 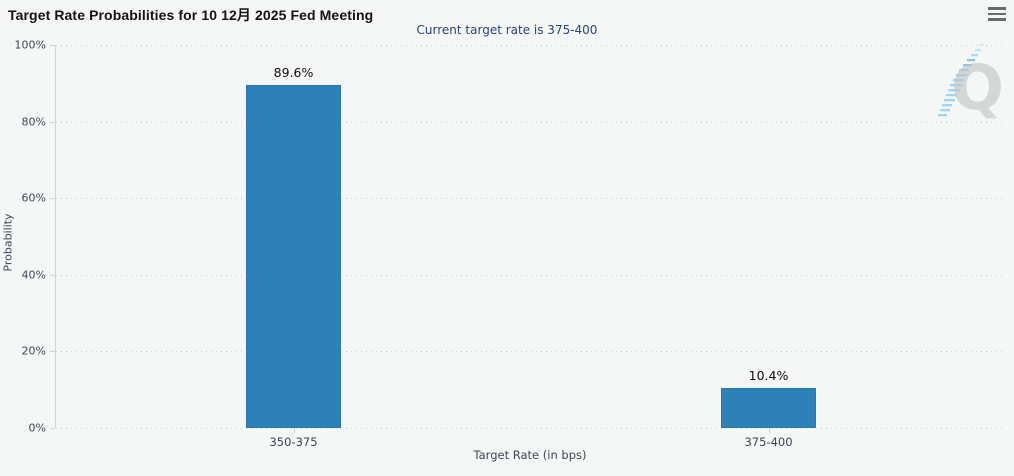 I want to click on bar-data-label: 10.4%, so click(x=768, y=376).